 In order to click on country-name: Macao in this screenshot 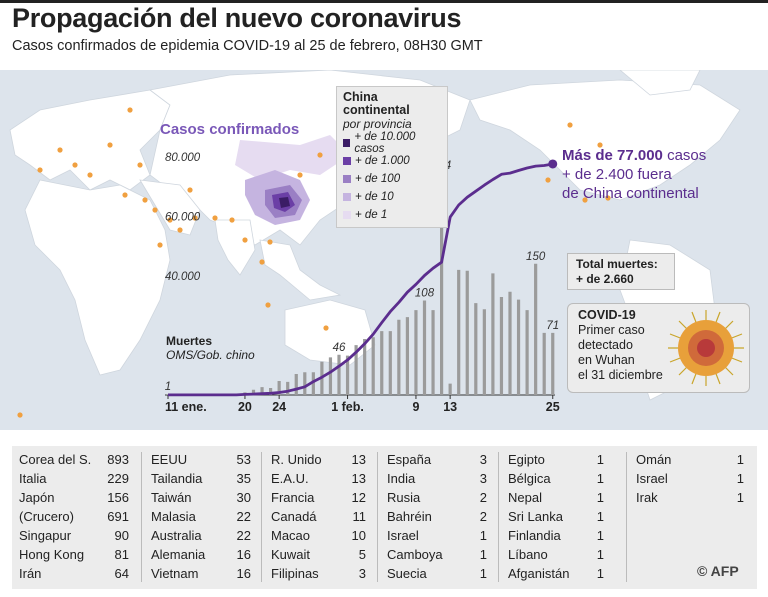, I will do `click(291, 535)`.